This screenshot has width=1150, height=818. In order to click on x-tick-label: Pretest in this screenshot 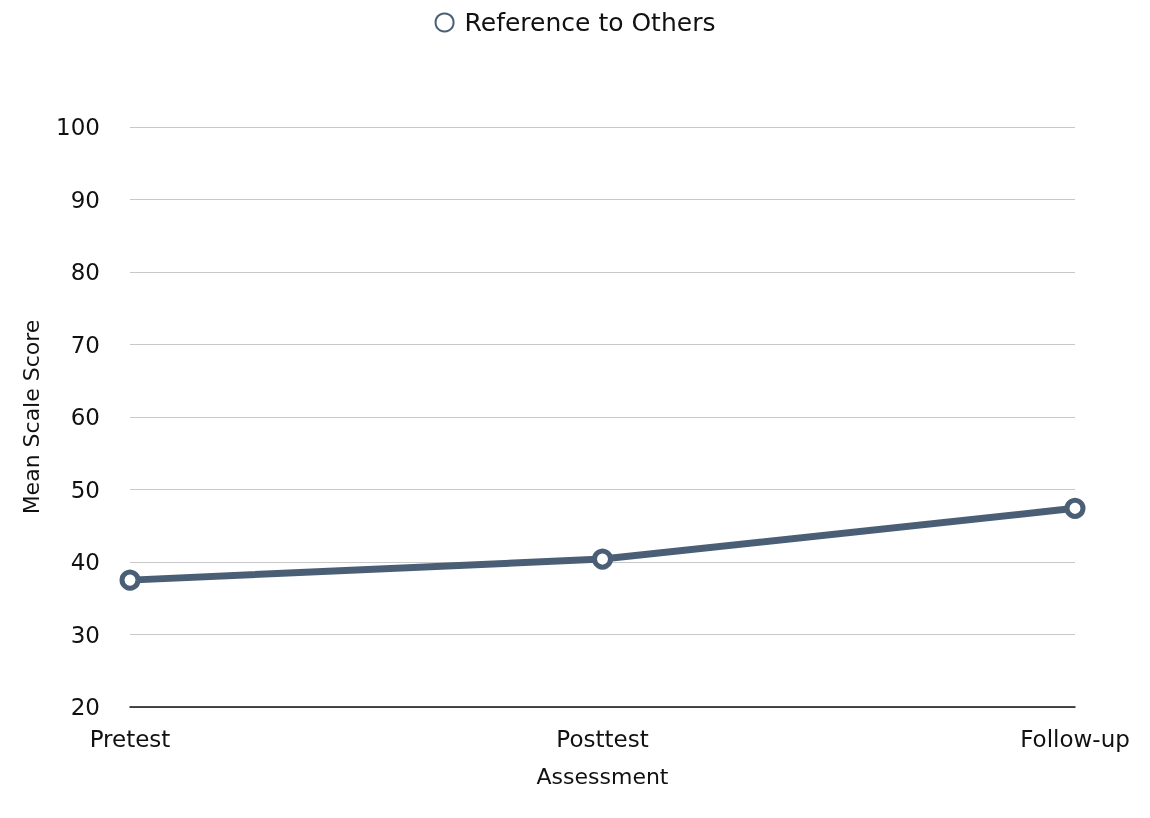, I will do `click(130, 738)`.